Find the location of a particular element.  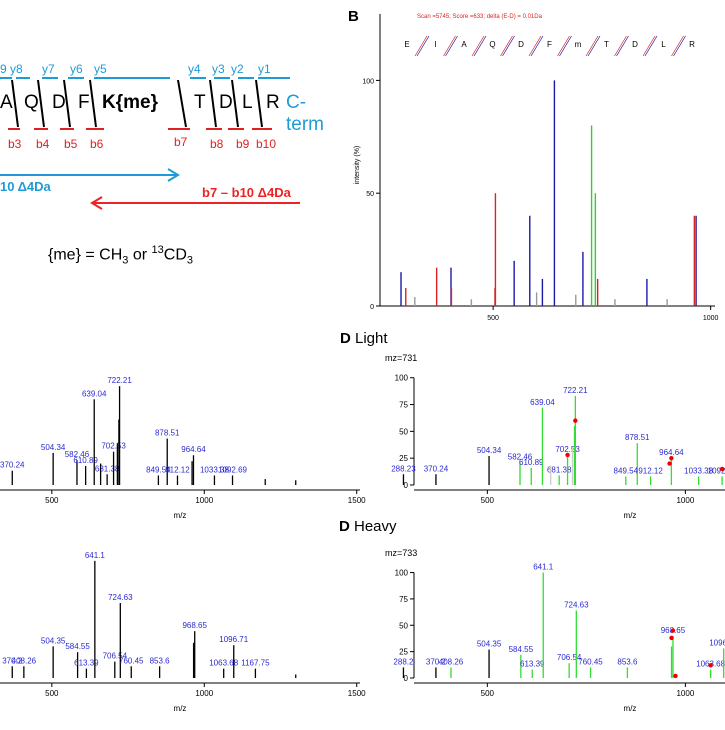

panel-b-label: B is located at coordinates (353, 16).